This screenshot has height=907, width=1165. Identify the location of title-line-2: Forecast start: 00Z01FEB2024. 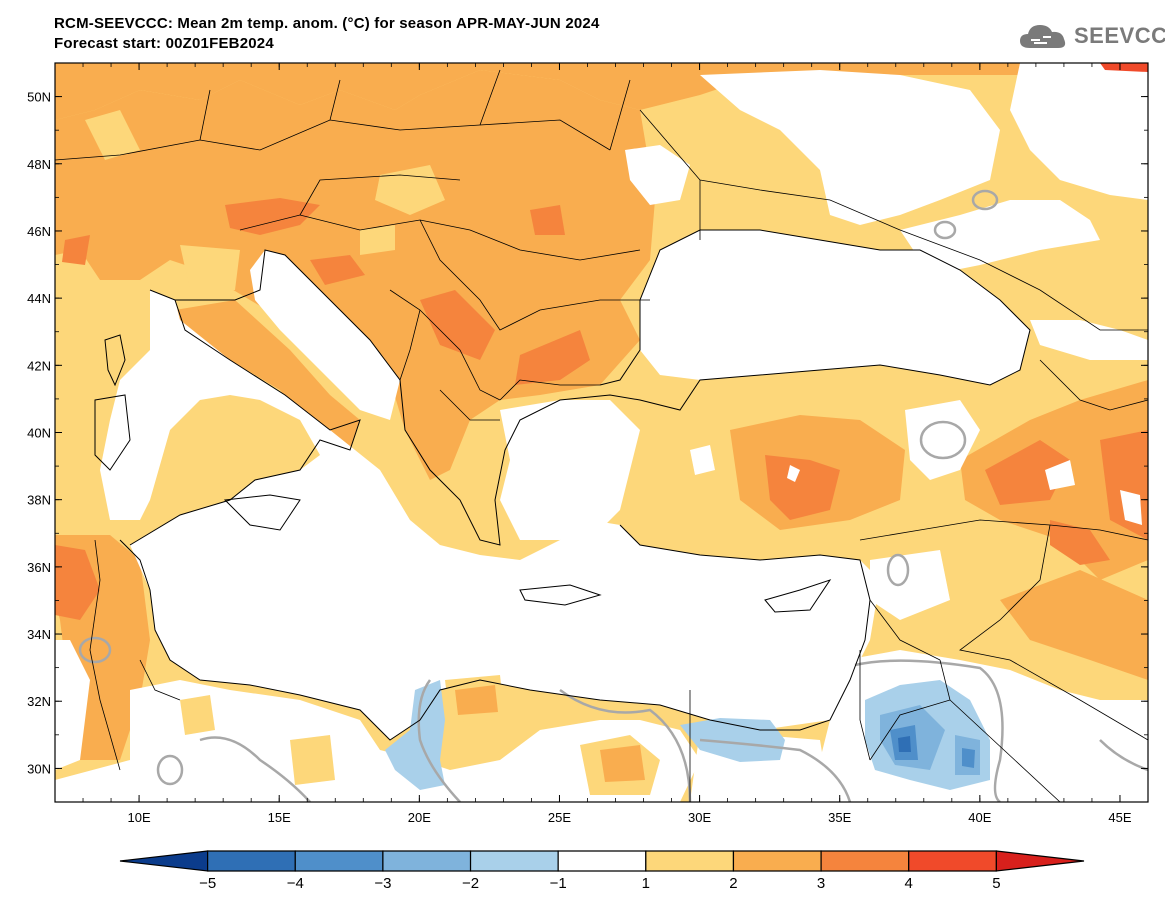
(164, 43).